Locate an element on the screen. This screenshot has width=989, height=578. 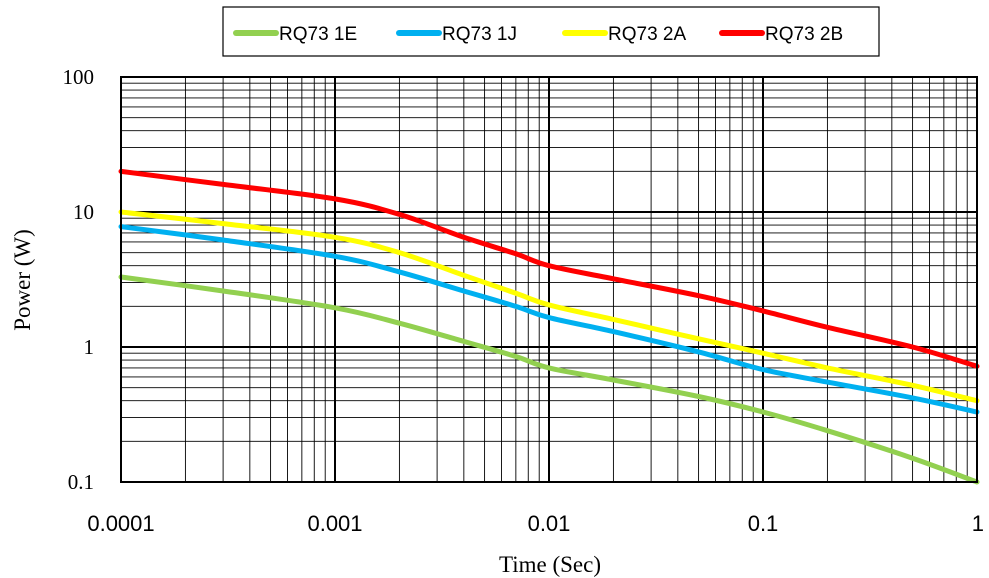
x-tick-label: 0.1 is located at coordinates (763, 523).